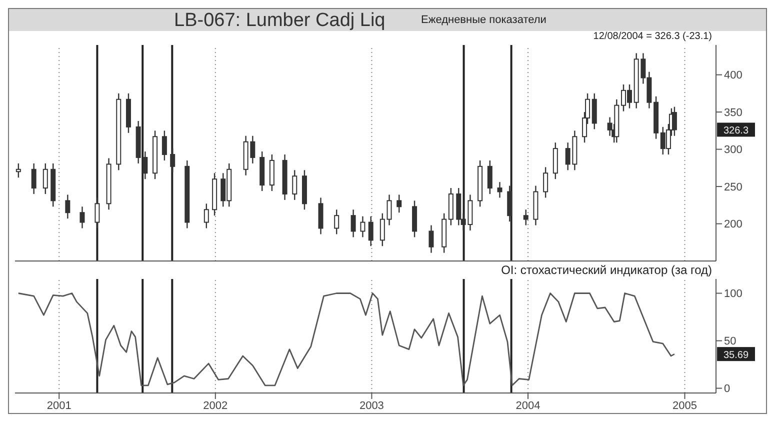 This screenshot has height=423, width=777. What do you see at coordinates (684, 406) in the screenshot?
I see `x-tick-label: 2005` at bounding box center [684, 406].